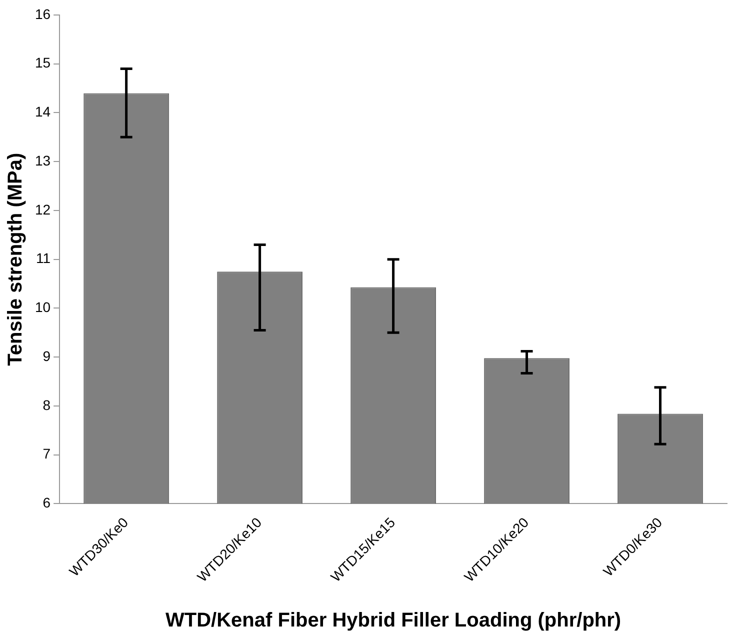 The width and height of the screenshot is (747, 637). What do you see at coordinates (43, 258) in the screenshot?
I see `y-tick-label: 11` at bounding box center [43, 258].